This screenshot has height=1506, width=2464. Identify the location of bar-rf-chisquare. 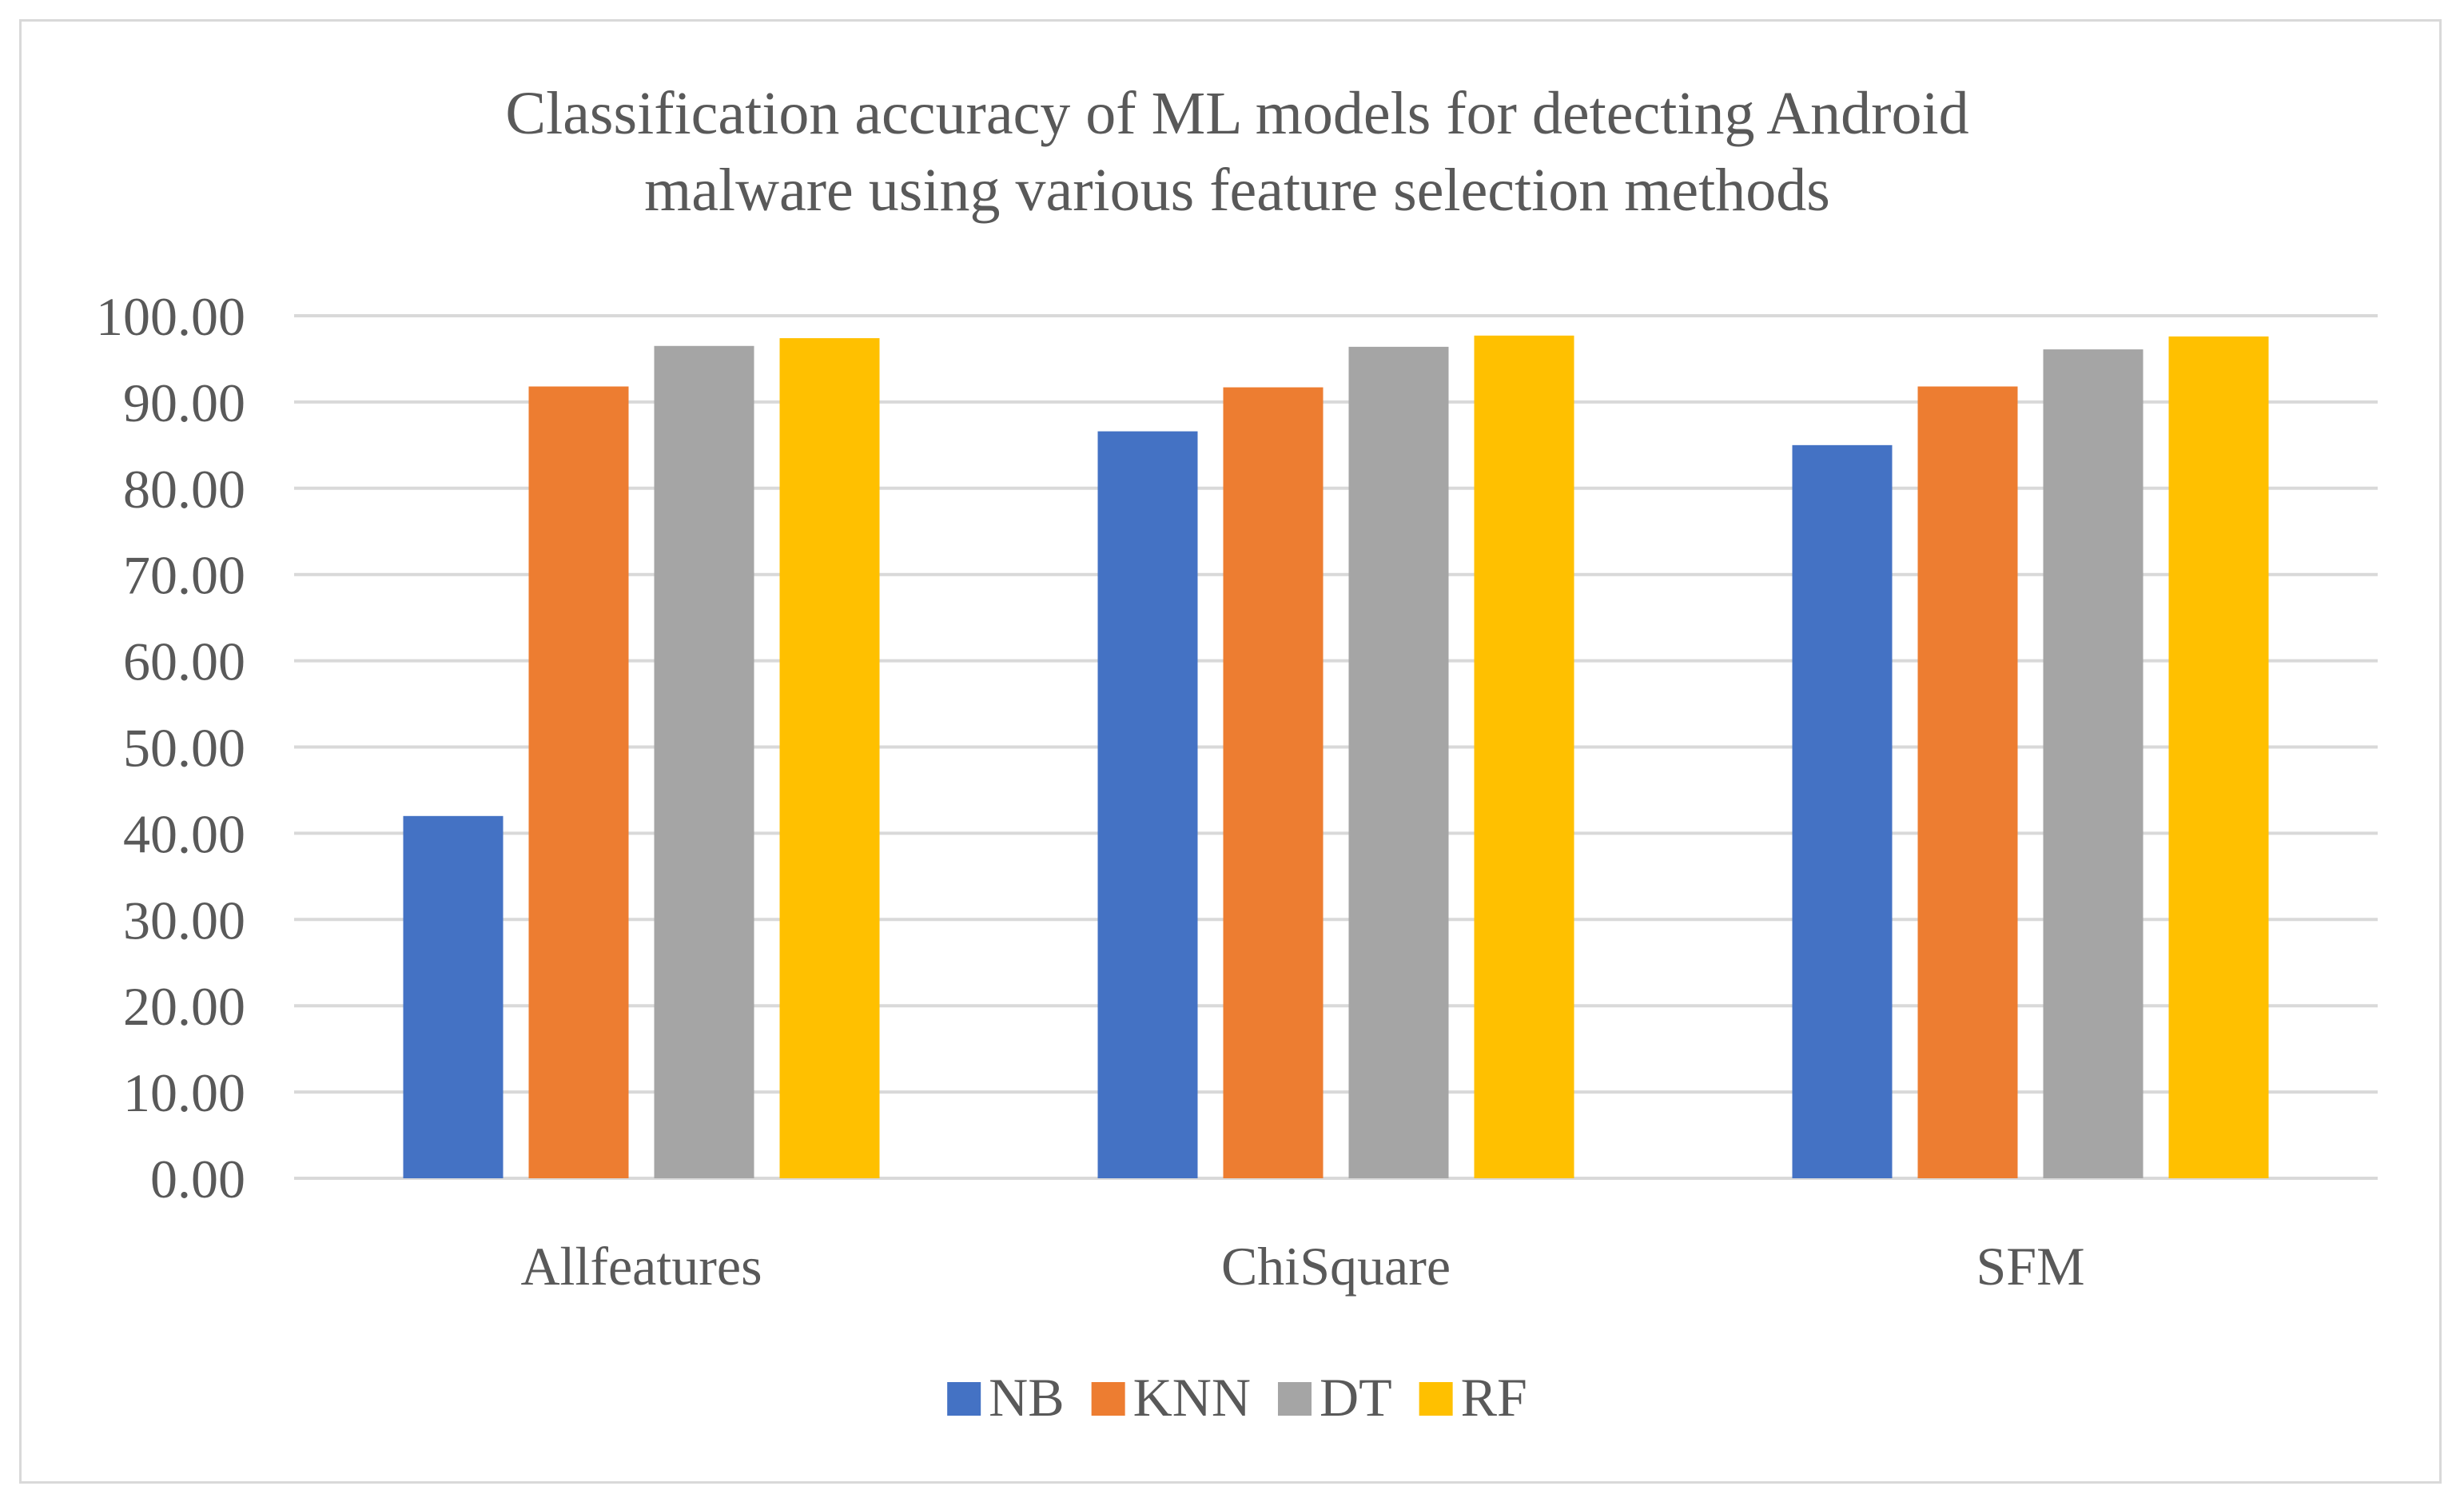
(1524, 756).